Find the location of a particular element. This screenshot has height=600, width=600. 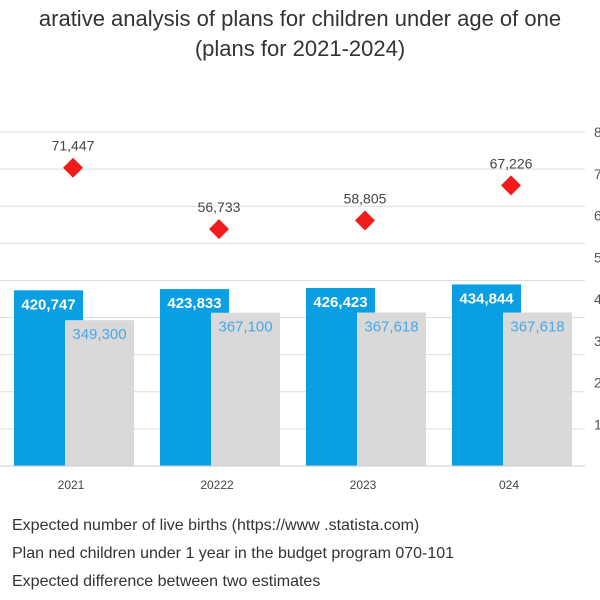

right-axis-tick-label: 1 is located at coordinates (597, 424).